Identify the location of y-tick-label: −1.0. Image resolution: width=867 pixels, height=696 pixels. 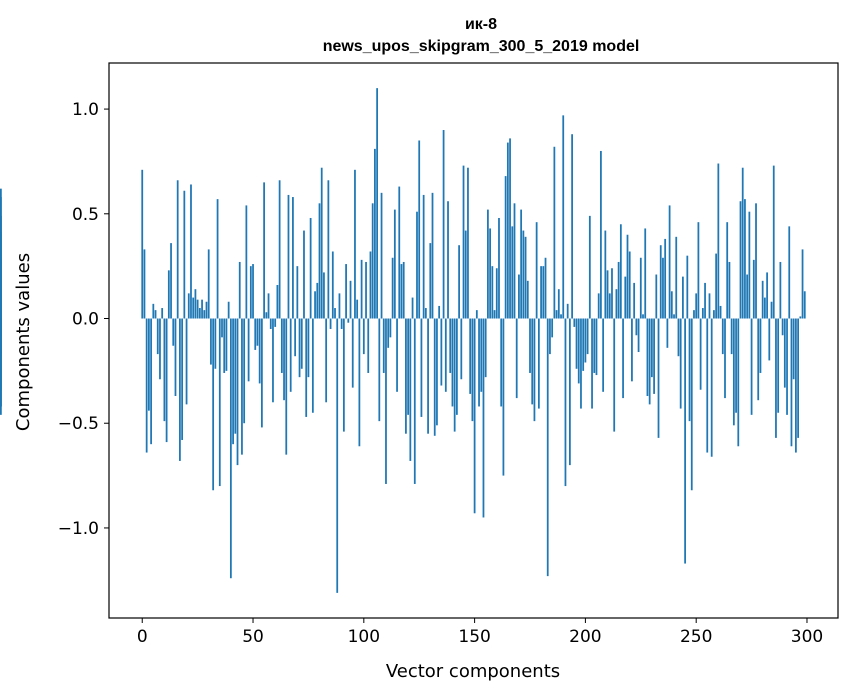
(78, 529).